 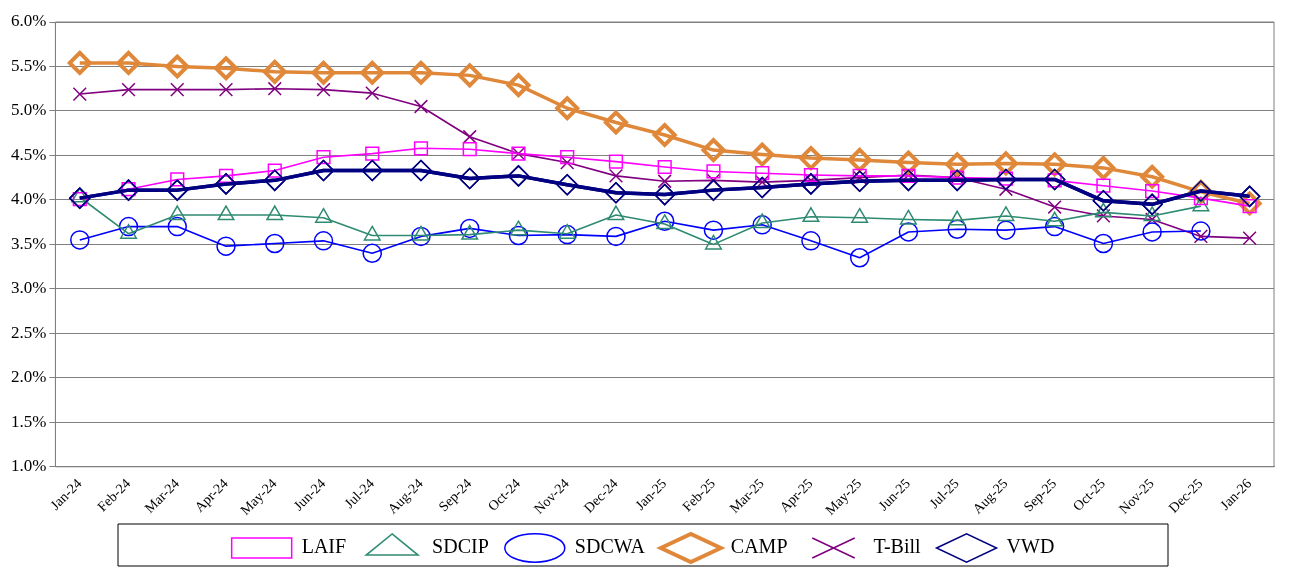 I want to click on y-tick-label: 3.0%, so click(x=28, y=288).